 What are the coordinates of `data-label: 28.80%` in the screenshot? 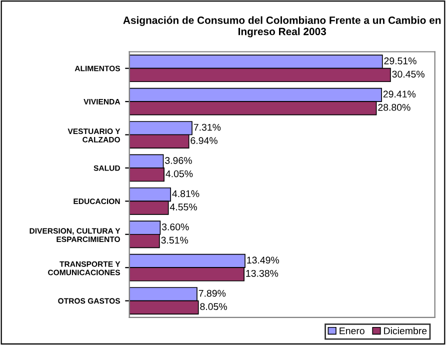 It's located at (394, 107).